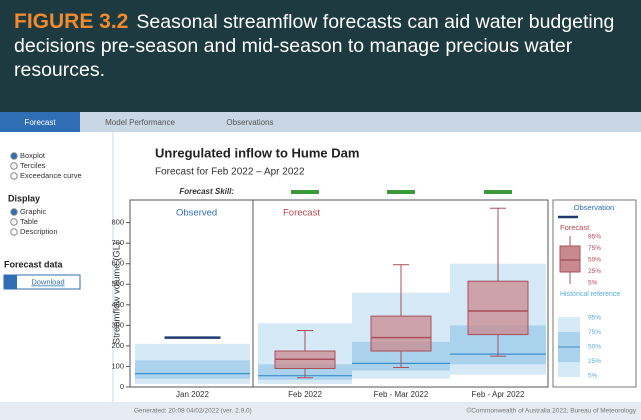 This screenshot has height=420, width=641. What do you see at coordinates (193, 411) in the screenshot?
I see `footer-generated: Generated: 20:08 04/02/2022 (ver. 2.9.0)` at bounding box center [193, 411].